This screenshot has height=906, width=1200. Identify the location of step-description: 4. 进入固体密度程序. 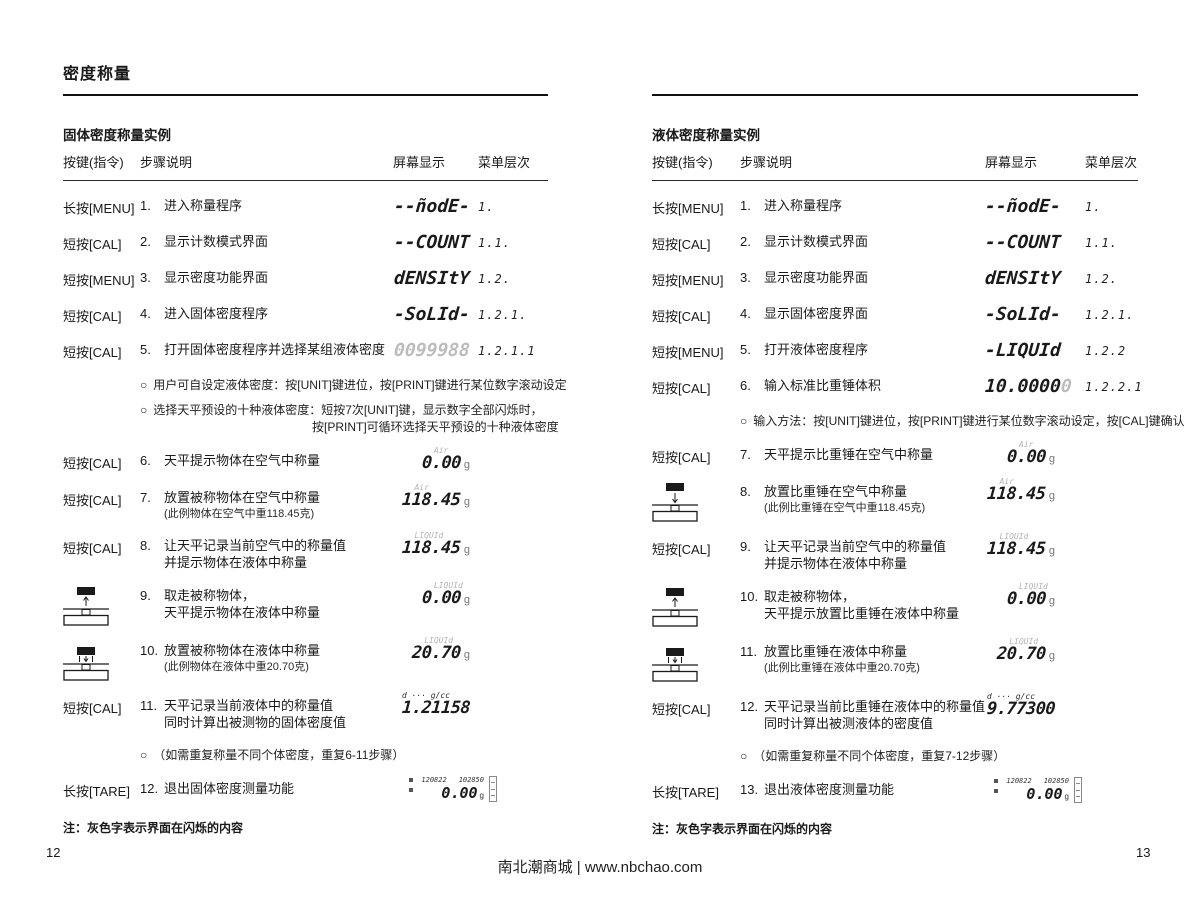
(266, 313).